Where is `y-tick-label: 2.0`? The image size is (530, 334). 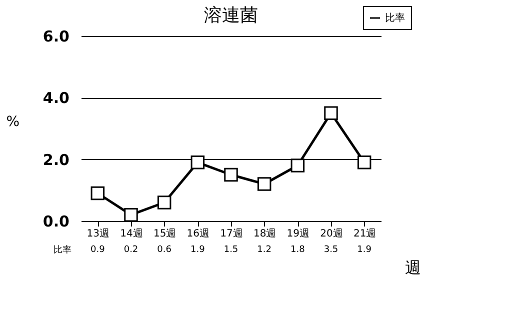 y-tick-label: 2.0 is located at coordinates (56, 159).